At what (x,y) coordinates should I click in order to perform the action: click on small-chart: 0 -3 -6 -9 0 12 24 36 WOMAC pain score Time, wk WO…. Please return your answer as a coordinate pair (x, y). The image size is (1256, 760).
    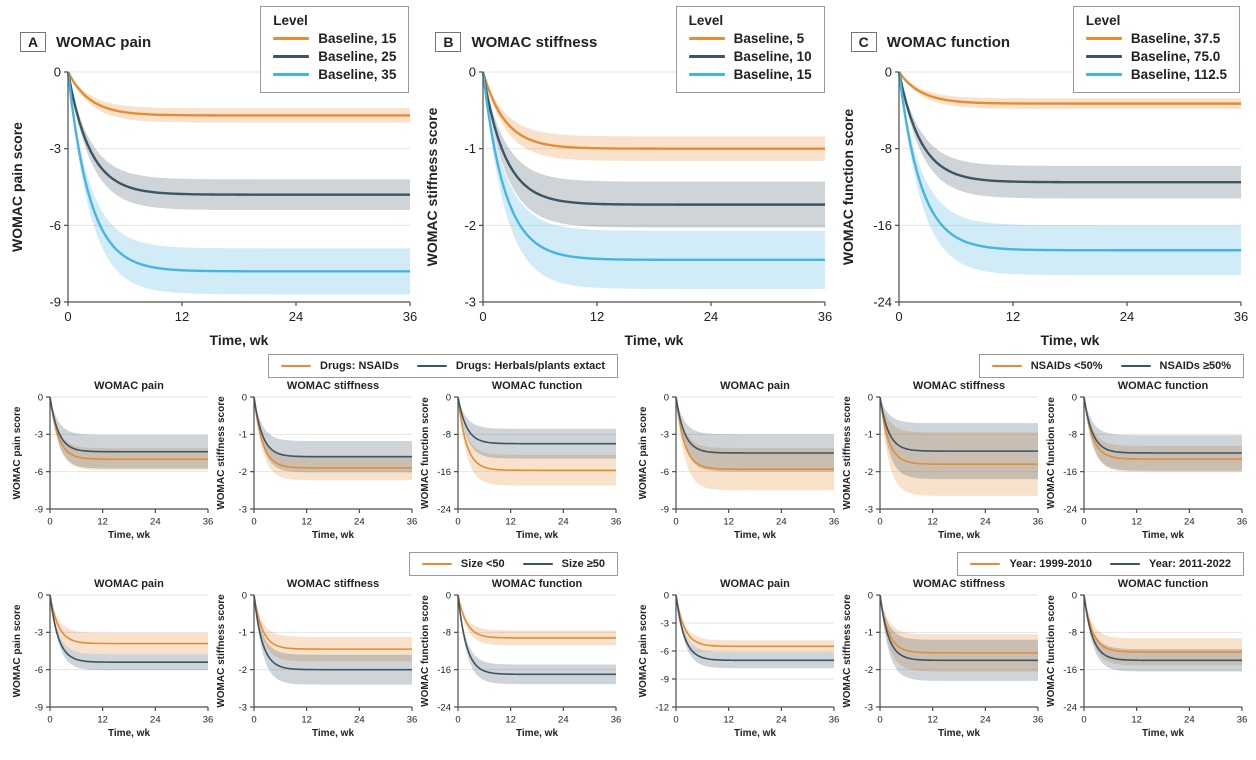
    Looking at the image, I should click on (113, 460).